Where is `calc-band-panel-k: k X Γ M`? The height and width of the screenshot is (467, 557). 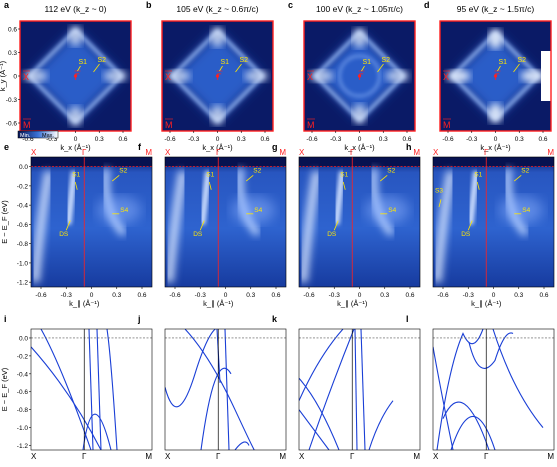 calc-band-panel-k: k X Γ M is located at coordinates (346, 387).